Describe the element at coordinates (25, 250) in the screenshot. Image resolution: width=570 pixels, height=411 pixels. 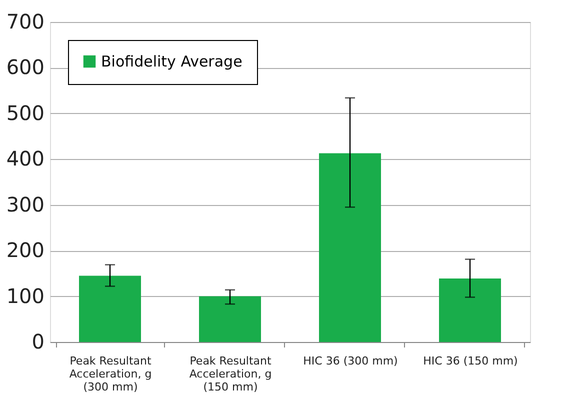
I see `y-tick-label: 200` at that location.